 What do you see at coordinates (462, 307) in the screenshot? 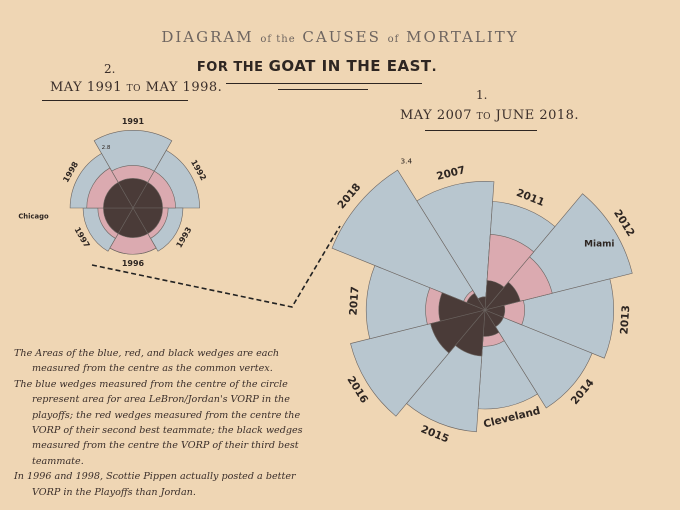
I see `wedge-black-2017` at bounding box center [462, 307].